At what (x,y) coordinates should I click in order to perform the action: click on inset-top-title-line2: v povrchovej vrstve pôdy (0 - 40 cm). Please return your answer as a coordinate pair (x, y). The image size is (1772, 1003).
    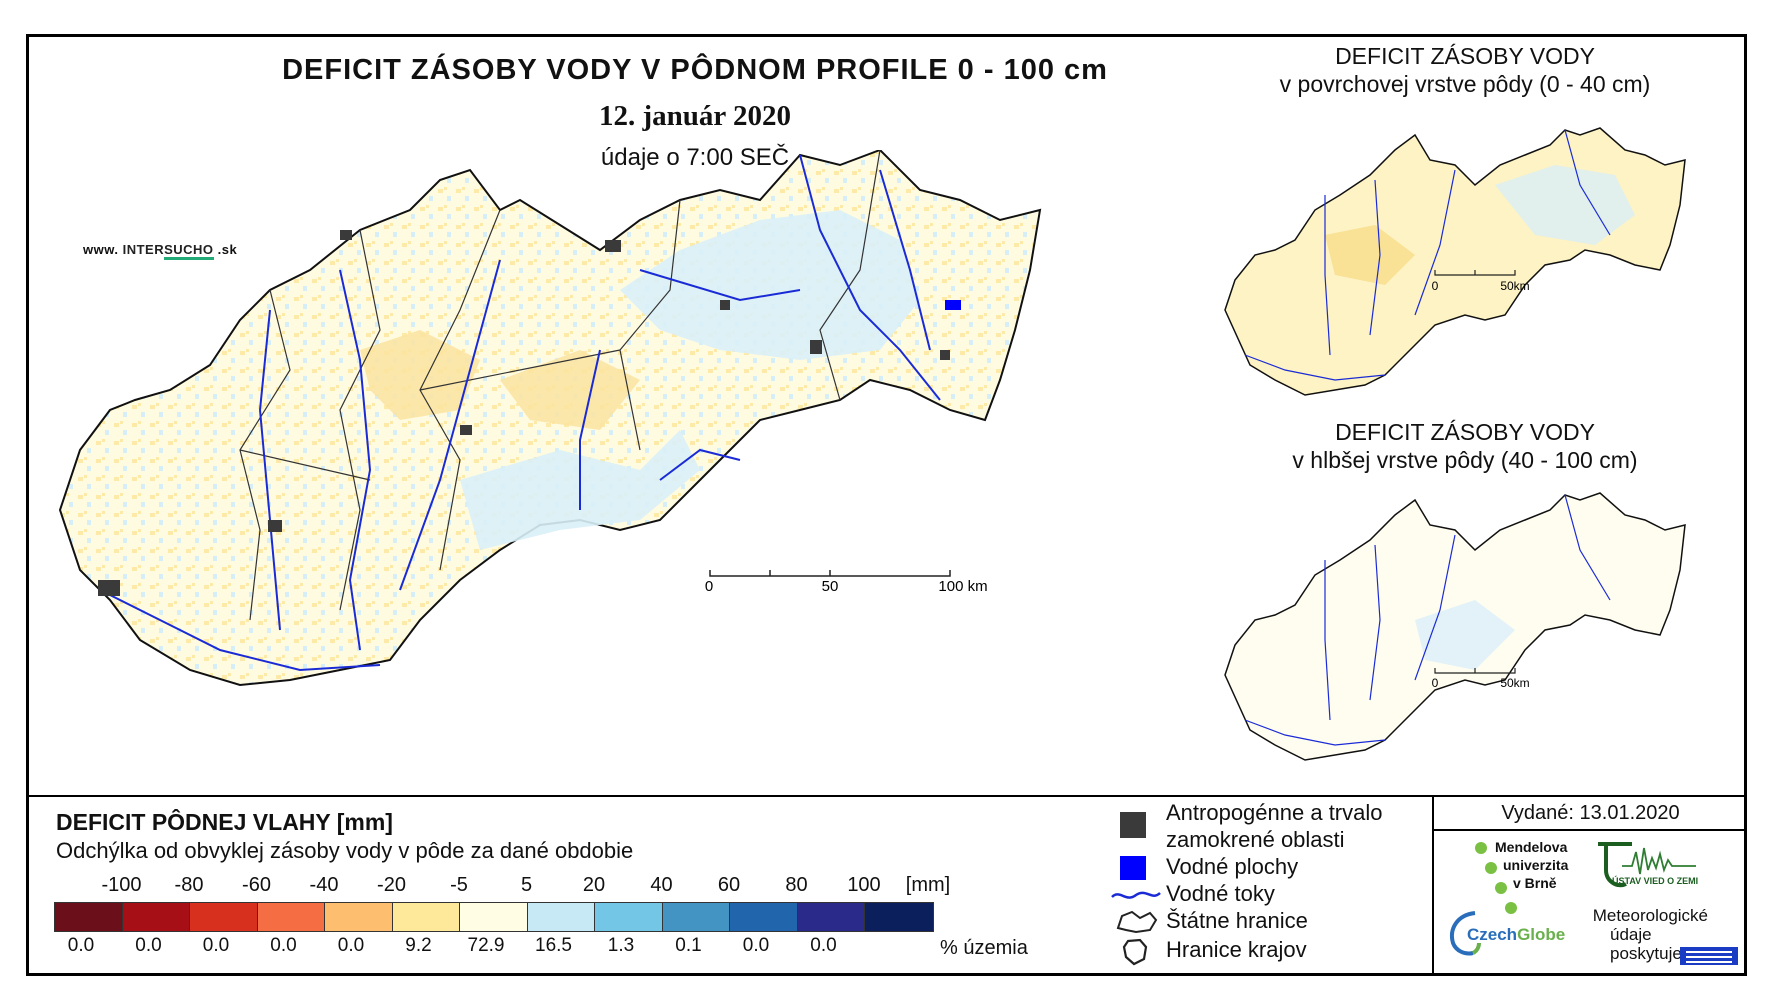
    Looking at the image, I should click on (1465, 84).